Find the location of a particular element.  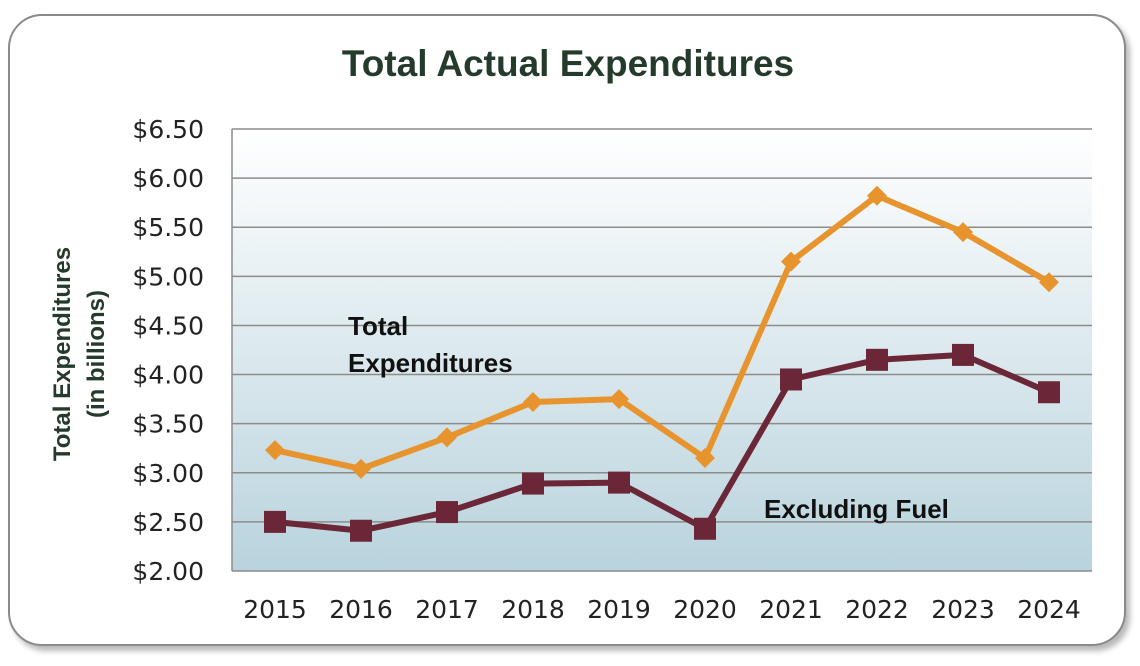

y-tick-label: $2.00 is located at coordinates (168, 571).